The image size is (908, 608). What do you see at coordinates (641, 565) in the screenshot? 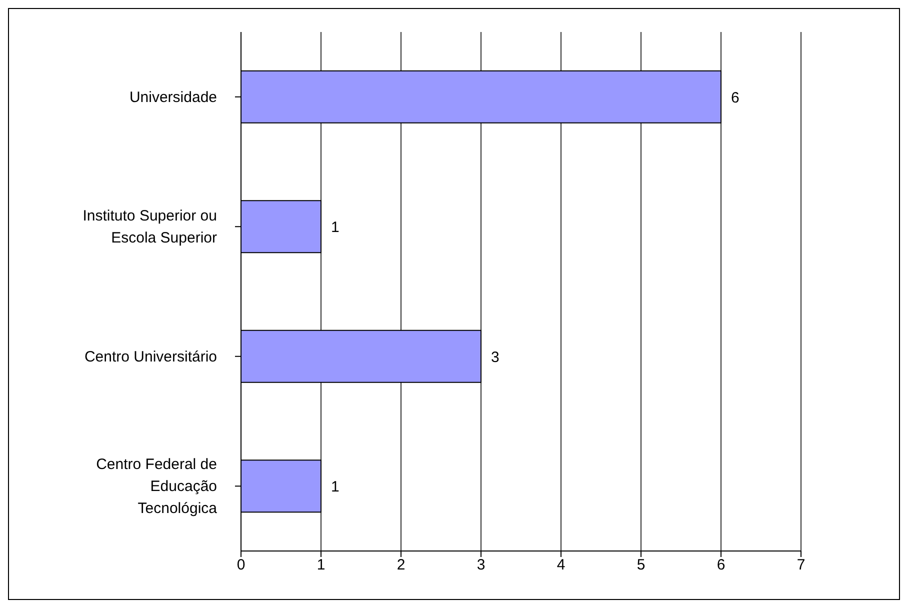
I see `x-tick-label: 5` at bounding box center [641, 565].